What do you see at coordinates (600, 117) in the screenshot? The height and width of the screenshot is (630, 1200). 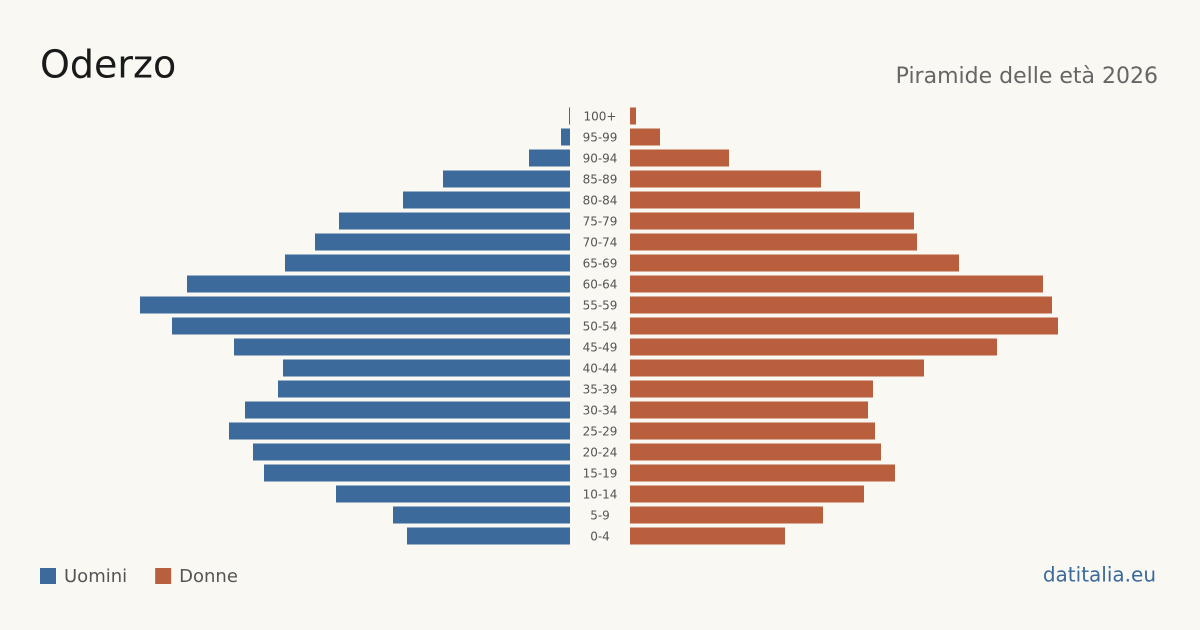 I see `age-label: 100+` at bounding box center [600, 117].